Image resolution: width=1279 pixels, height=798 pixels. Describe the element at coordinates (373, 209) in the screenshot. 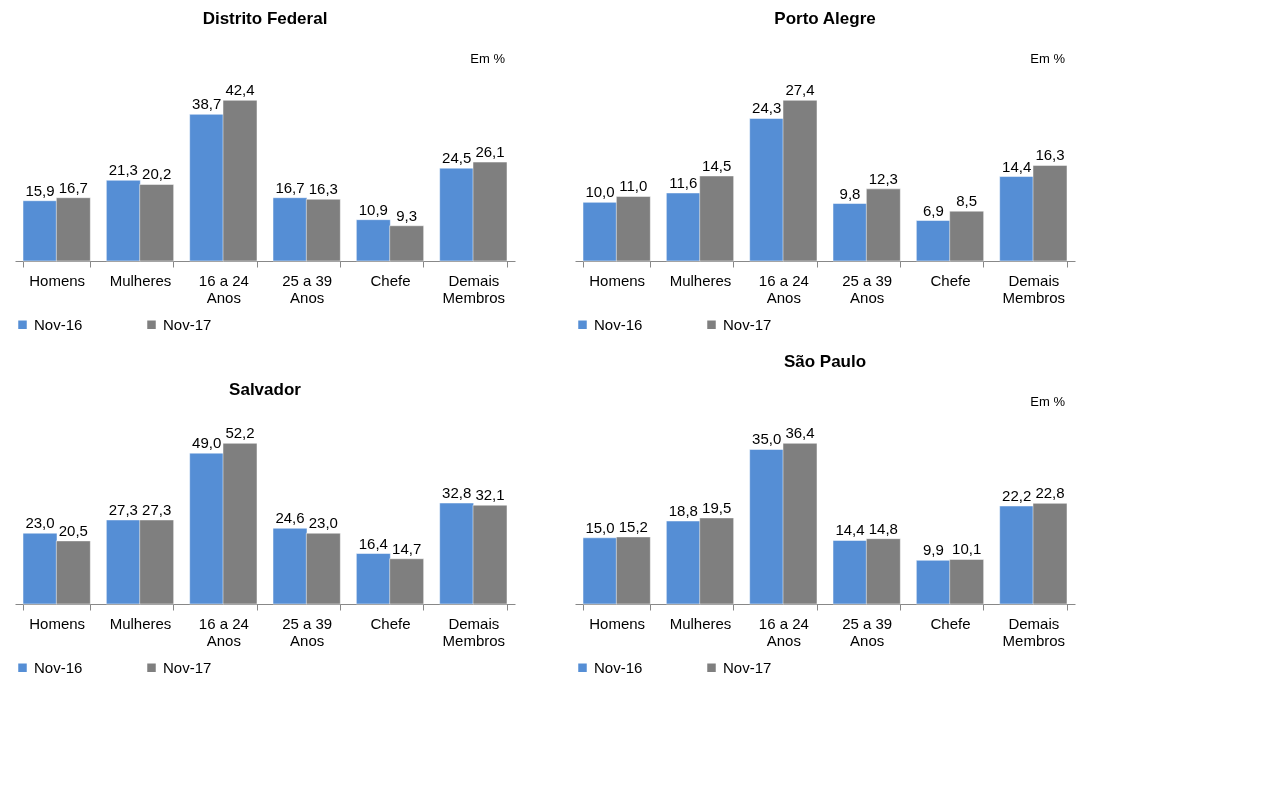

I see `data-label: 10,9` at that location.